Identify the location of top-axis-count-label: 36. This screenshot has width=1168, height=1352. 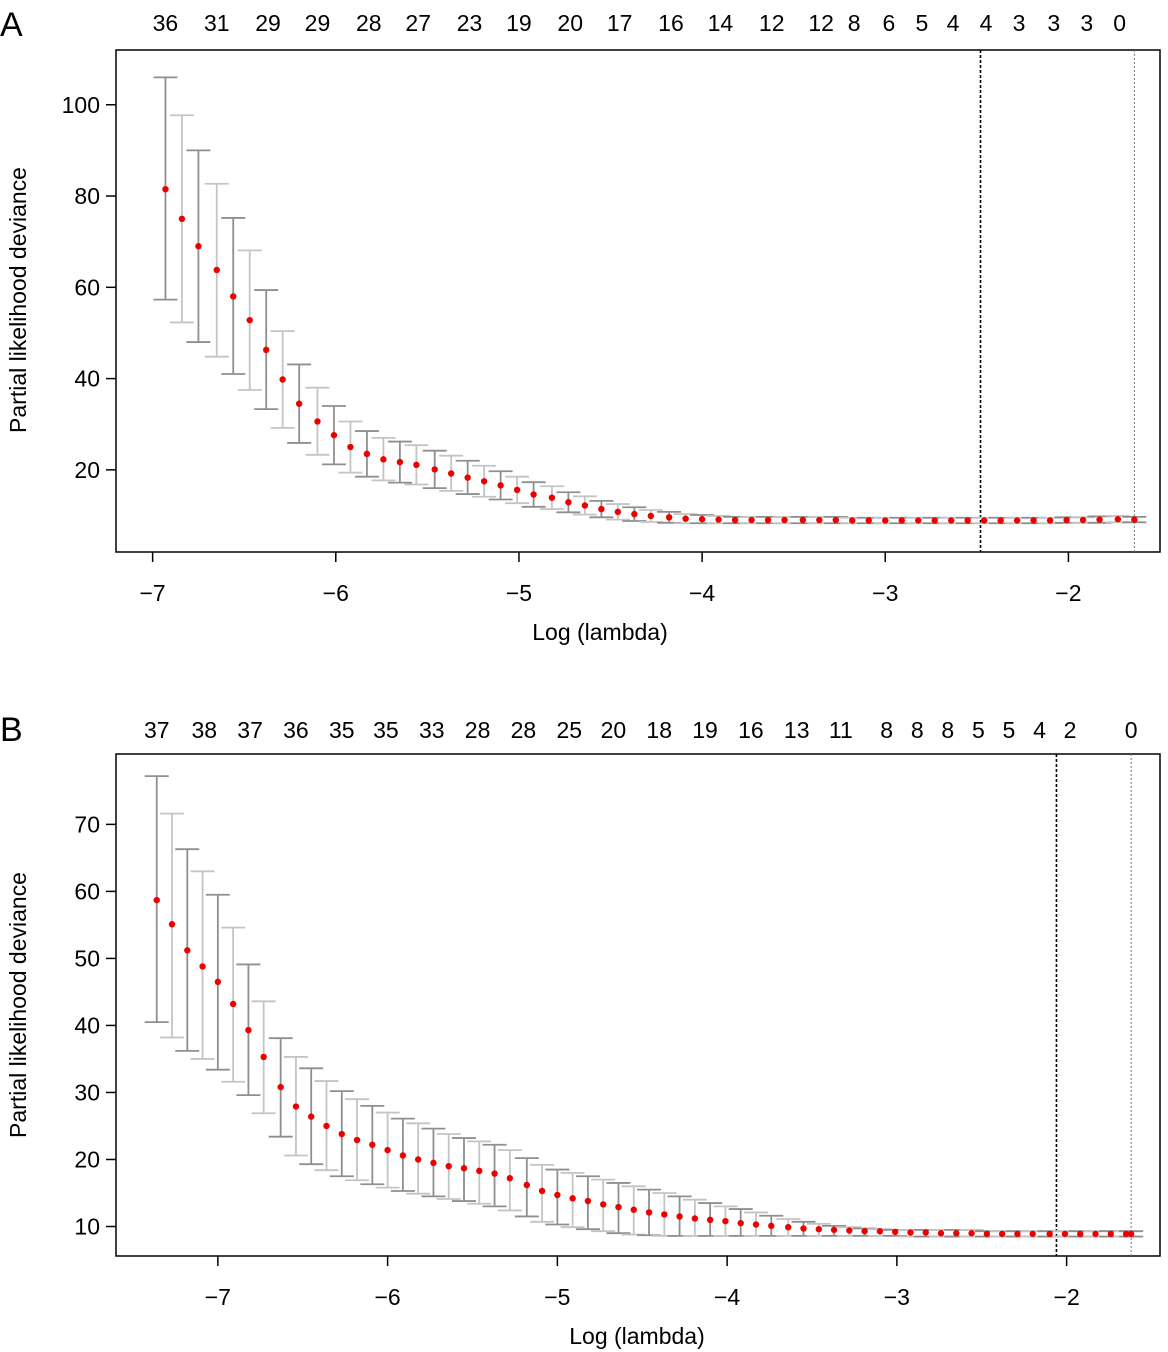
(166, 23).